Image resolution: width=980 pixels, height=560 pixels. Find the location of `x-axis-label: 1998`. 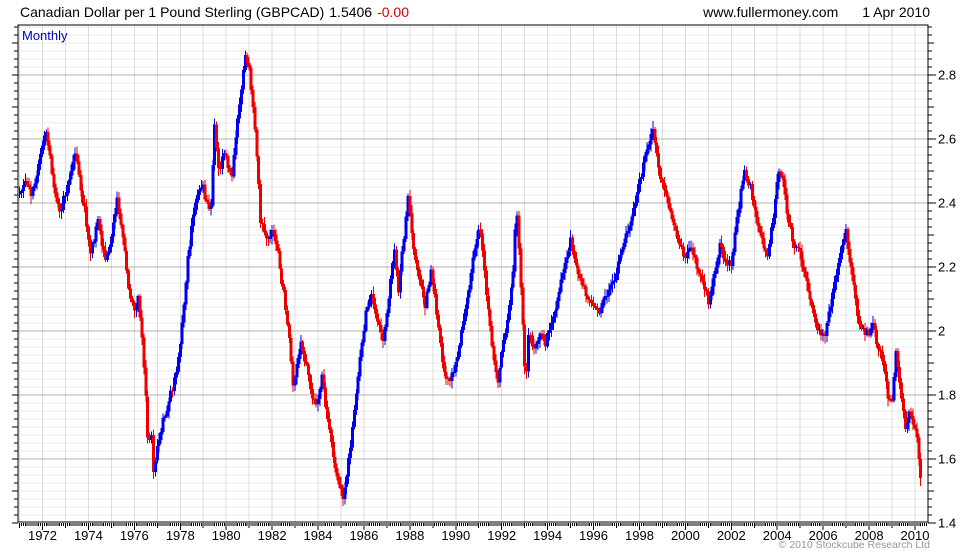

x-axis-label: 1998 is located at coordinates (639, 535).